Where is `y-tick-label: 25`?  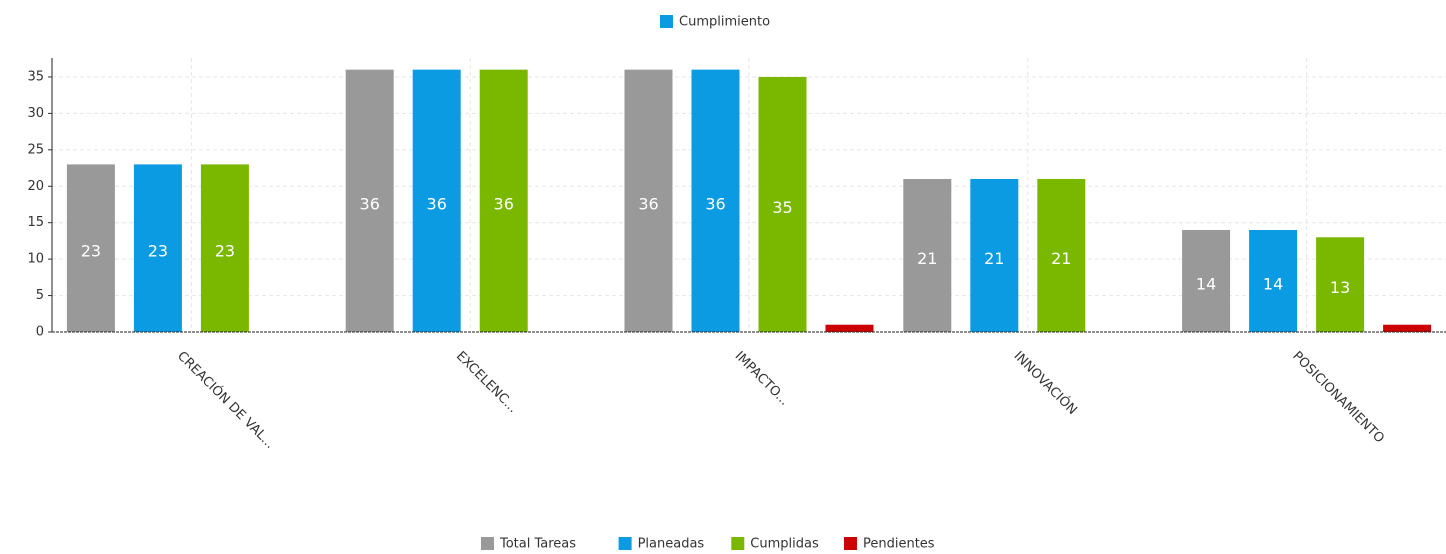 y-tick-label: 25 is located at coordinates (35, 149).